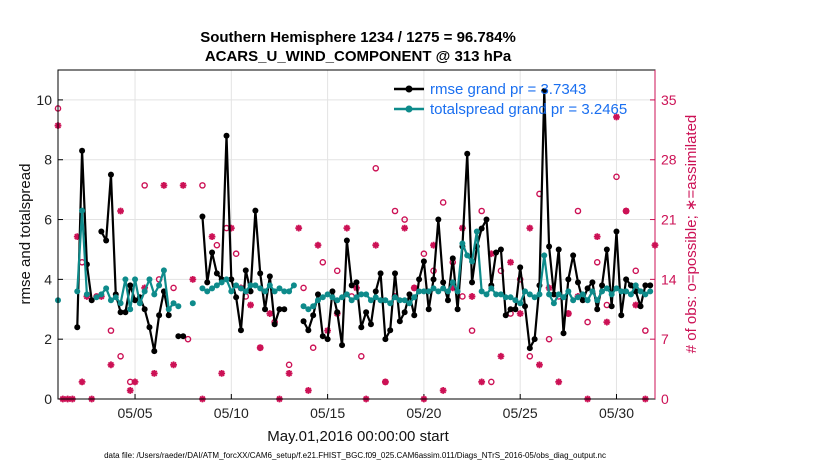 Image resolution: width=830 pixels, height=470 pixels. I want to click on x-tick-label: 05/20, so click(423, 413).